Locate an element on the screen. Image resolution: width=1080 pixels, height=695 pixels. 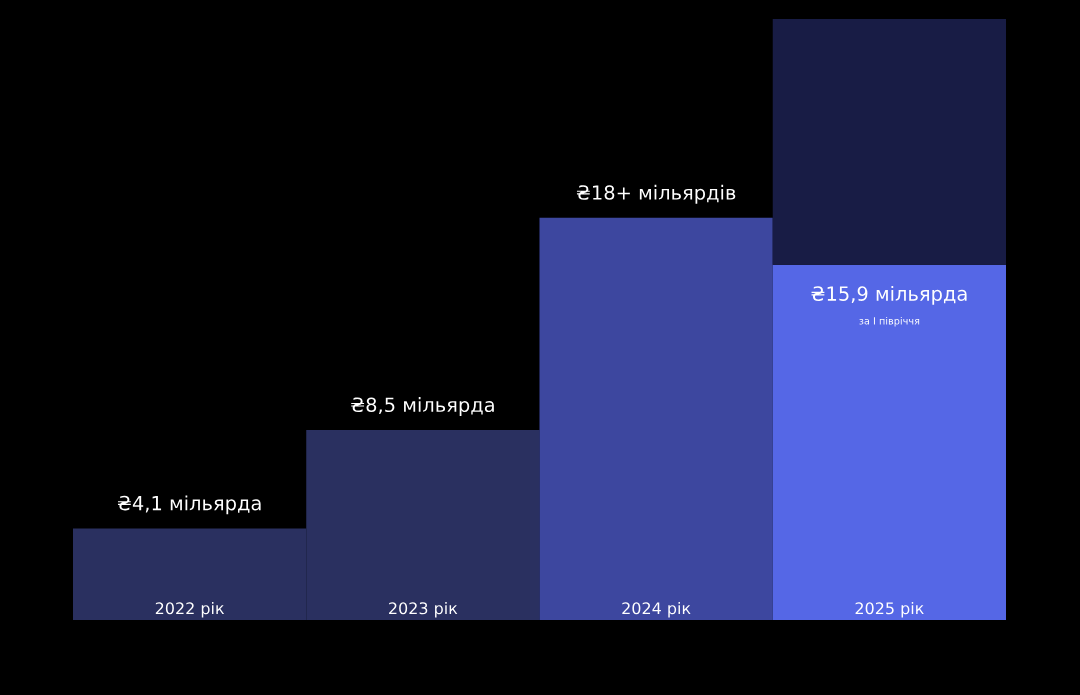
annotation: за I півріччя is located at coordinates (889, 322).